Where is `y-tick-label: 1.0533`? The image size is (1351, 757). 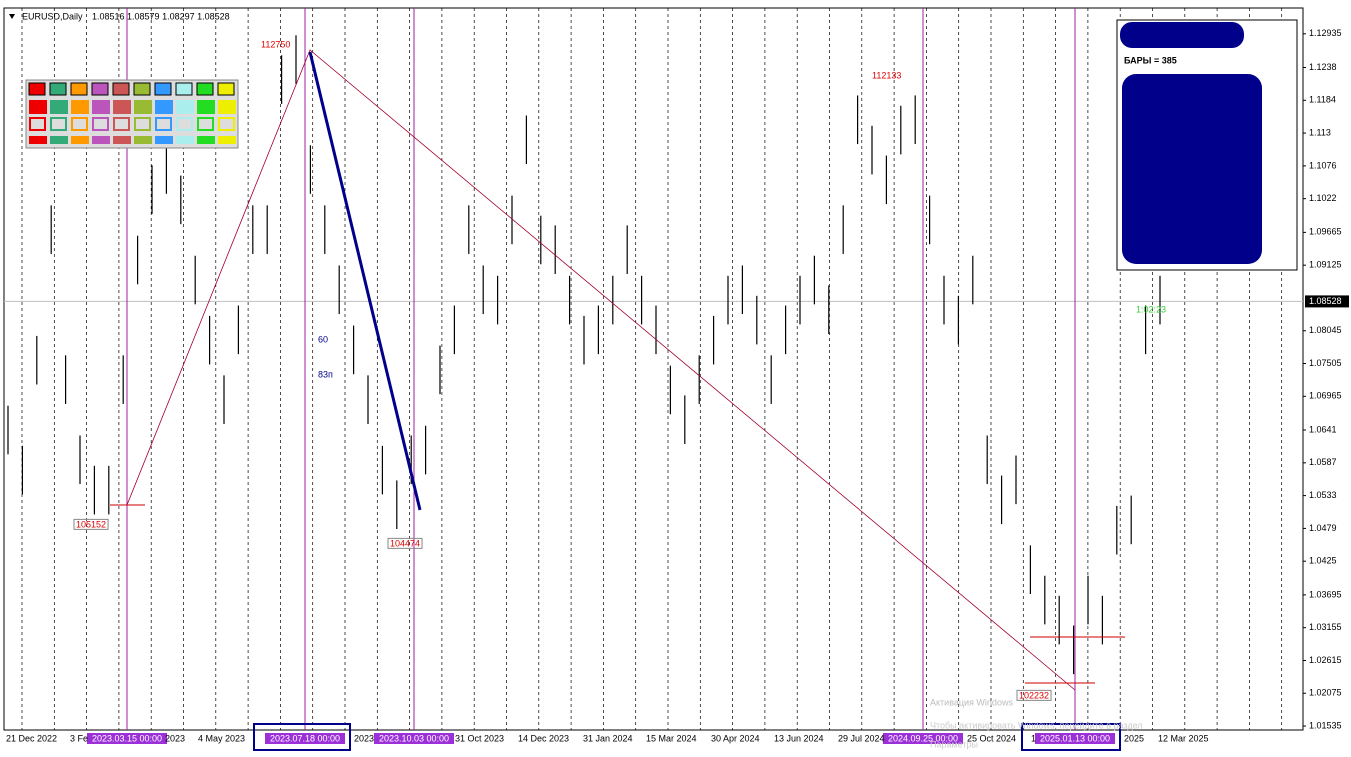 y-tick-label: 1.0533 is located at coordinates (1323, 495).